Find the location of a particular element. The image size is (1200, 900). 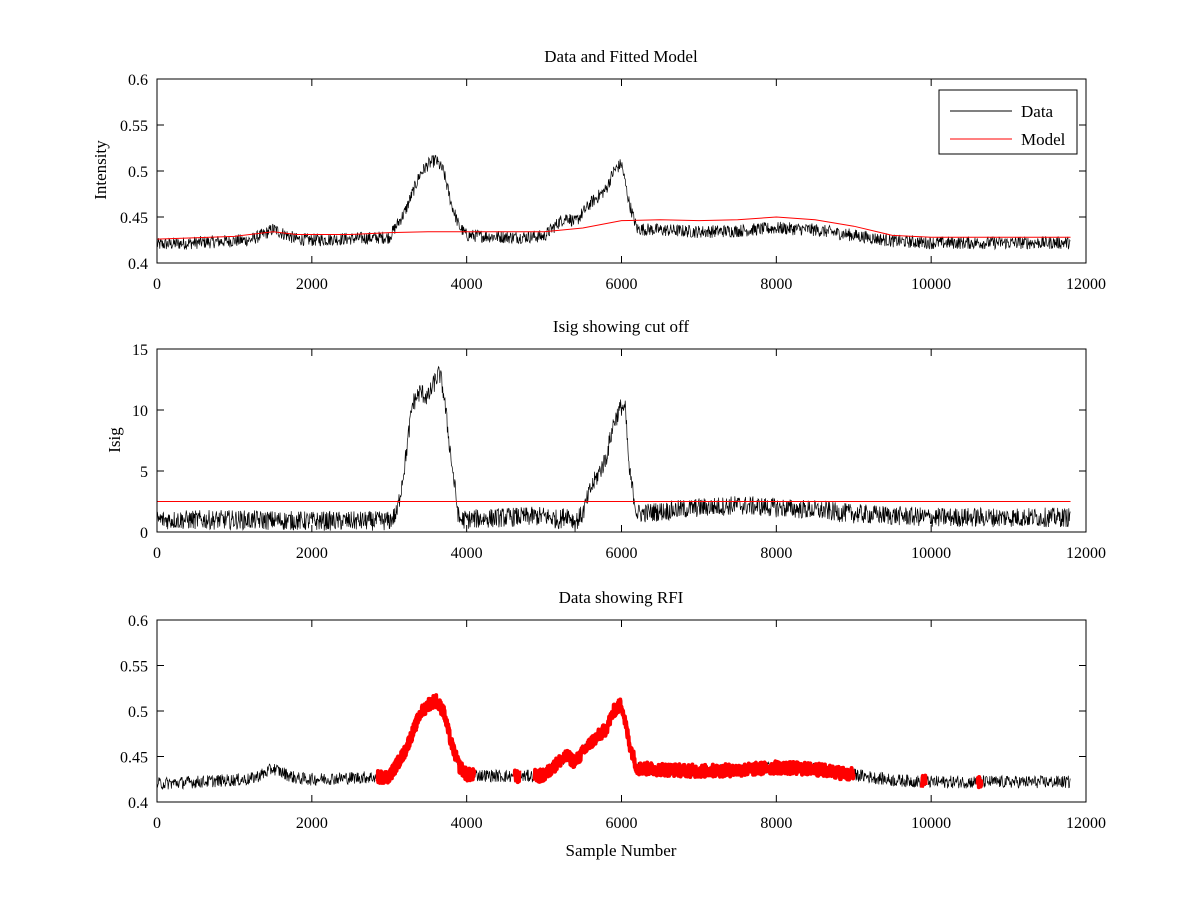

legend-box is located at coordinates (1008, 122).